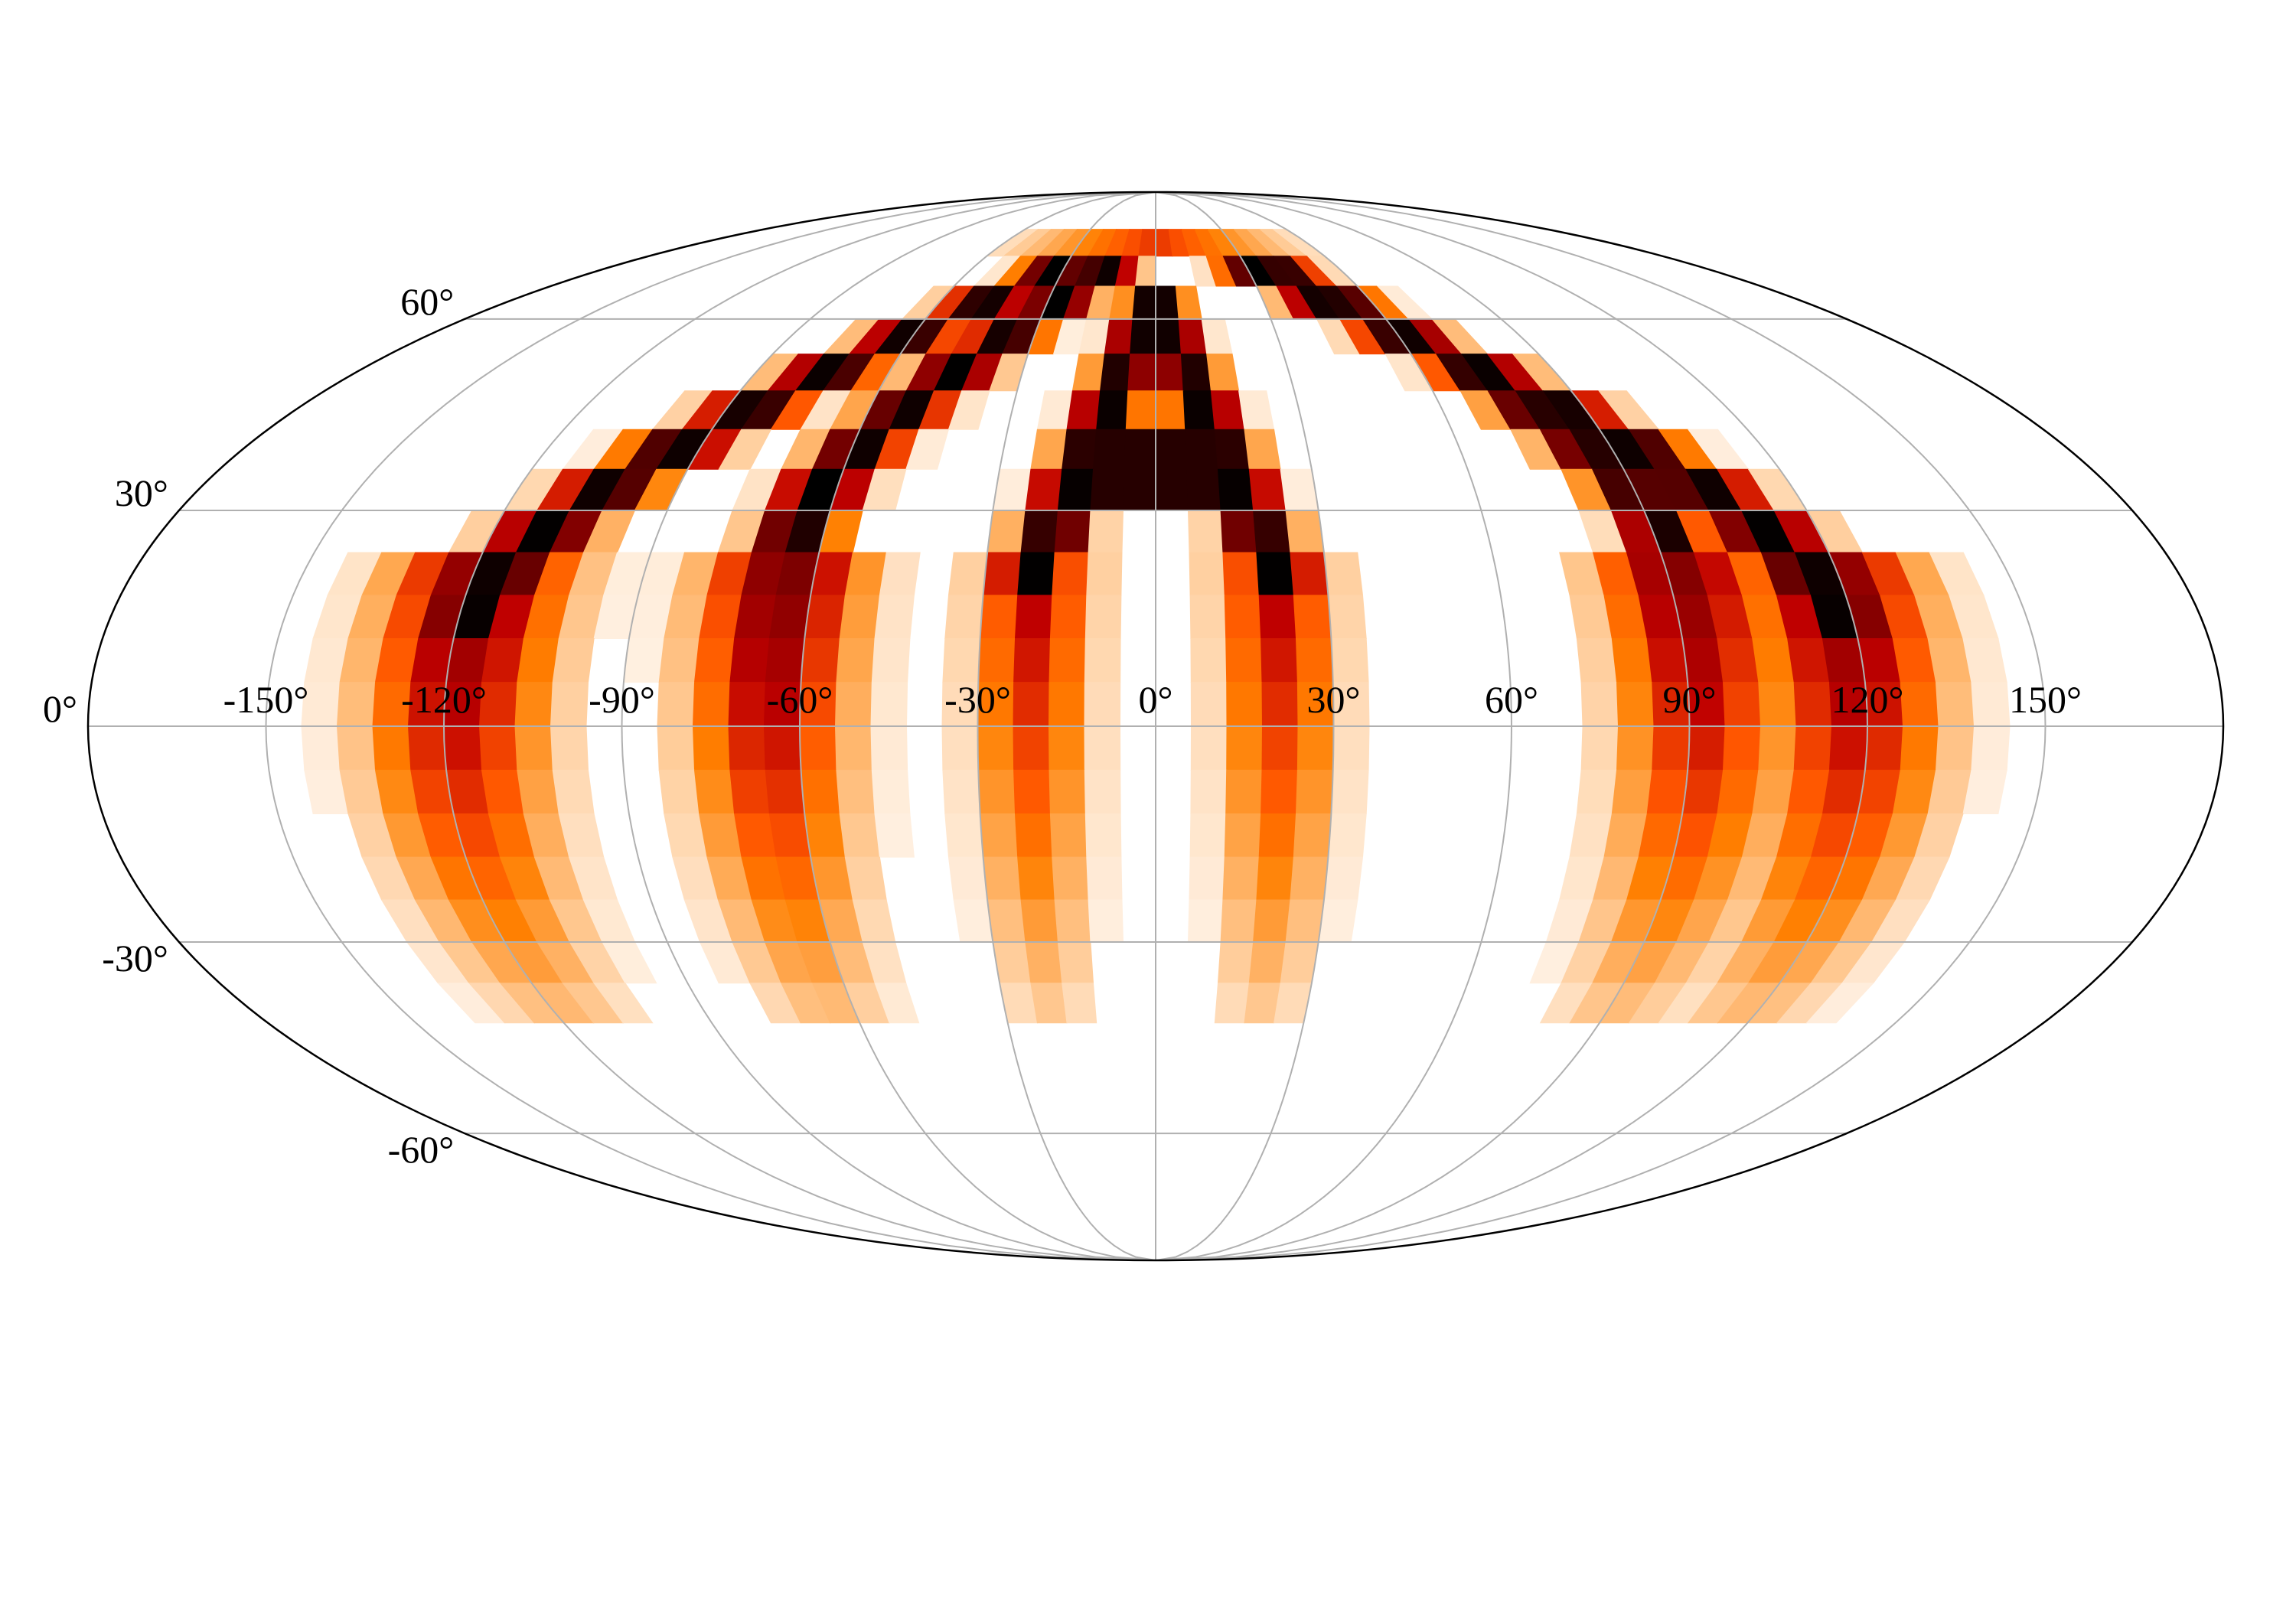 The width and height of the screenshot is (2296, 1607). What do you see at coordinates (421, 1149) in the screenshot?
I see `latitude-tick-label: -60°` at bounding box center [421, 1149].